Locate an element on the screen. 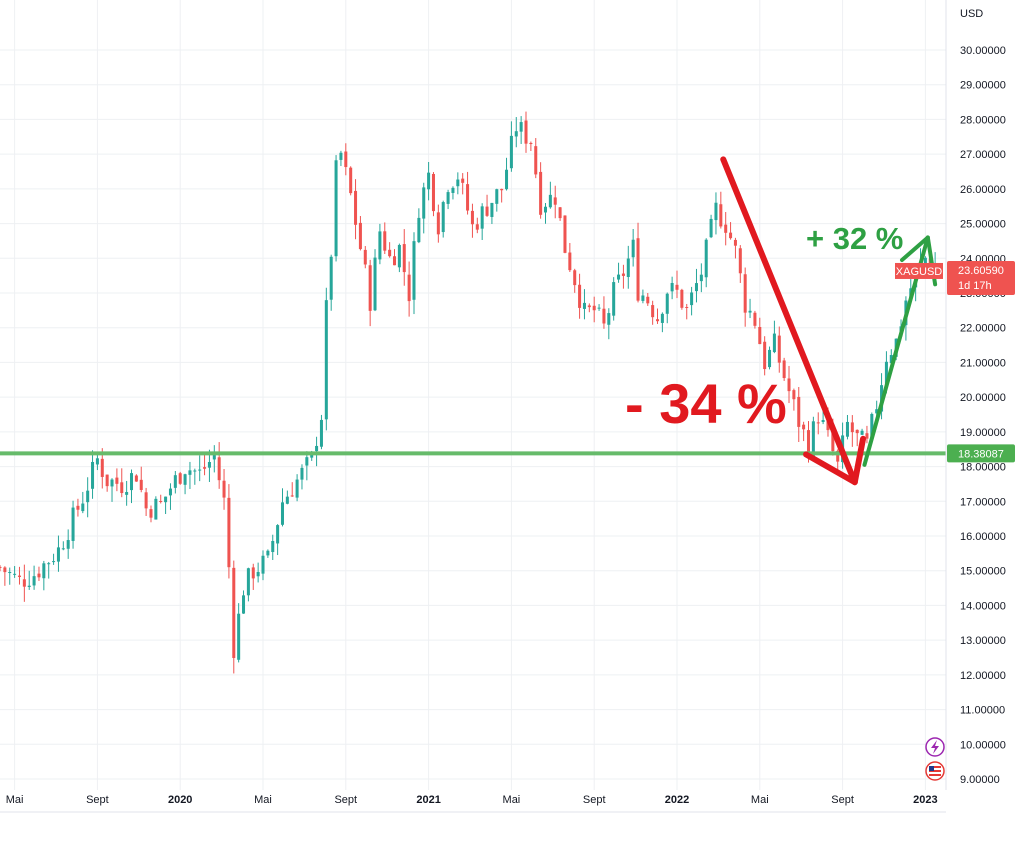  y-tick-label: 9.00000 is located at coordinates (980, 780).